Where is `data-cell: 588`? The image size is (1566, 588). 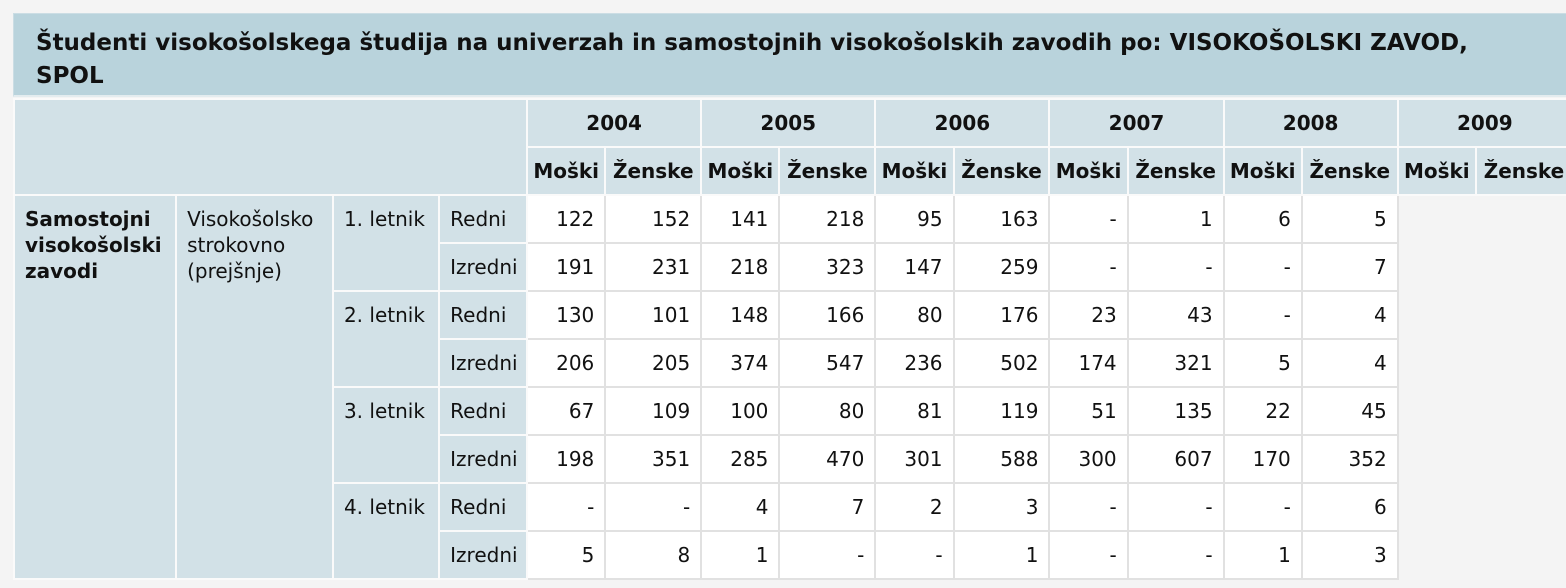
data-cell: 588 is located at coordinates (1001, 459).